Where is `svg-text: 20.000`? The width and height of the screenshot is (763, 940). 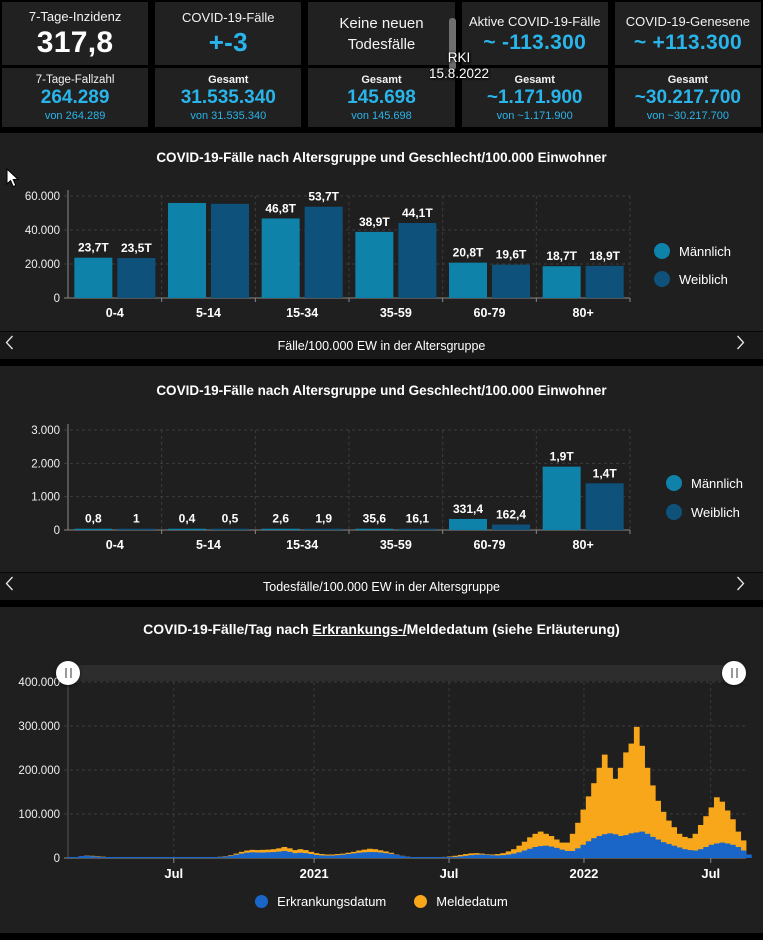
svg-text: 20.000 is located at coordinates (42, 265).